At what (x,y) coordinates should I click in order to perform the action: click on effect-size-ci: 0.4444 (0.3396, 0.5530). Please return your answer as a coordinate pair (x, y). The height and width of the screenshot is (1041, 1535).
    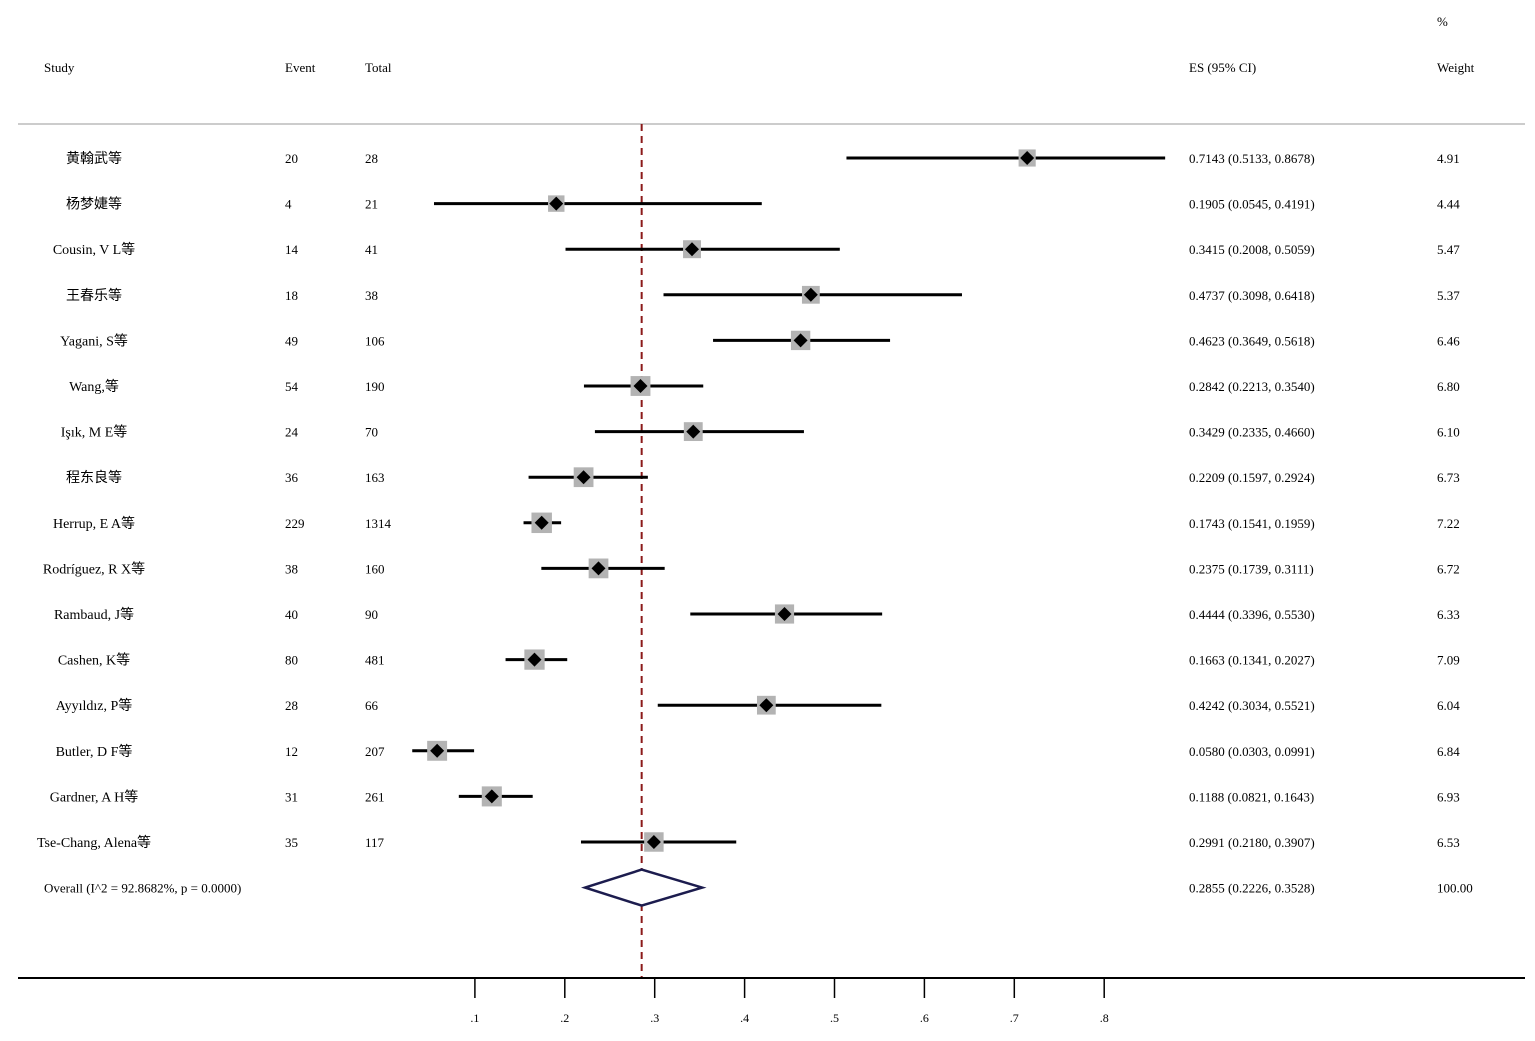
    Looking at the image, I should click on (1252, 614).